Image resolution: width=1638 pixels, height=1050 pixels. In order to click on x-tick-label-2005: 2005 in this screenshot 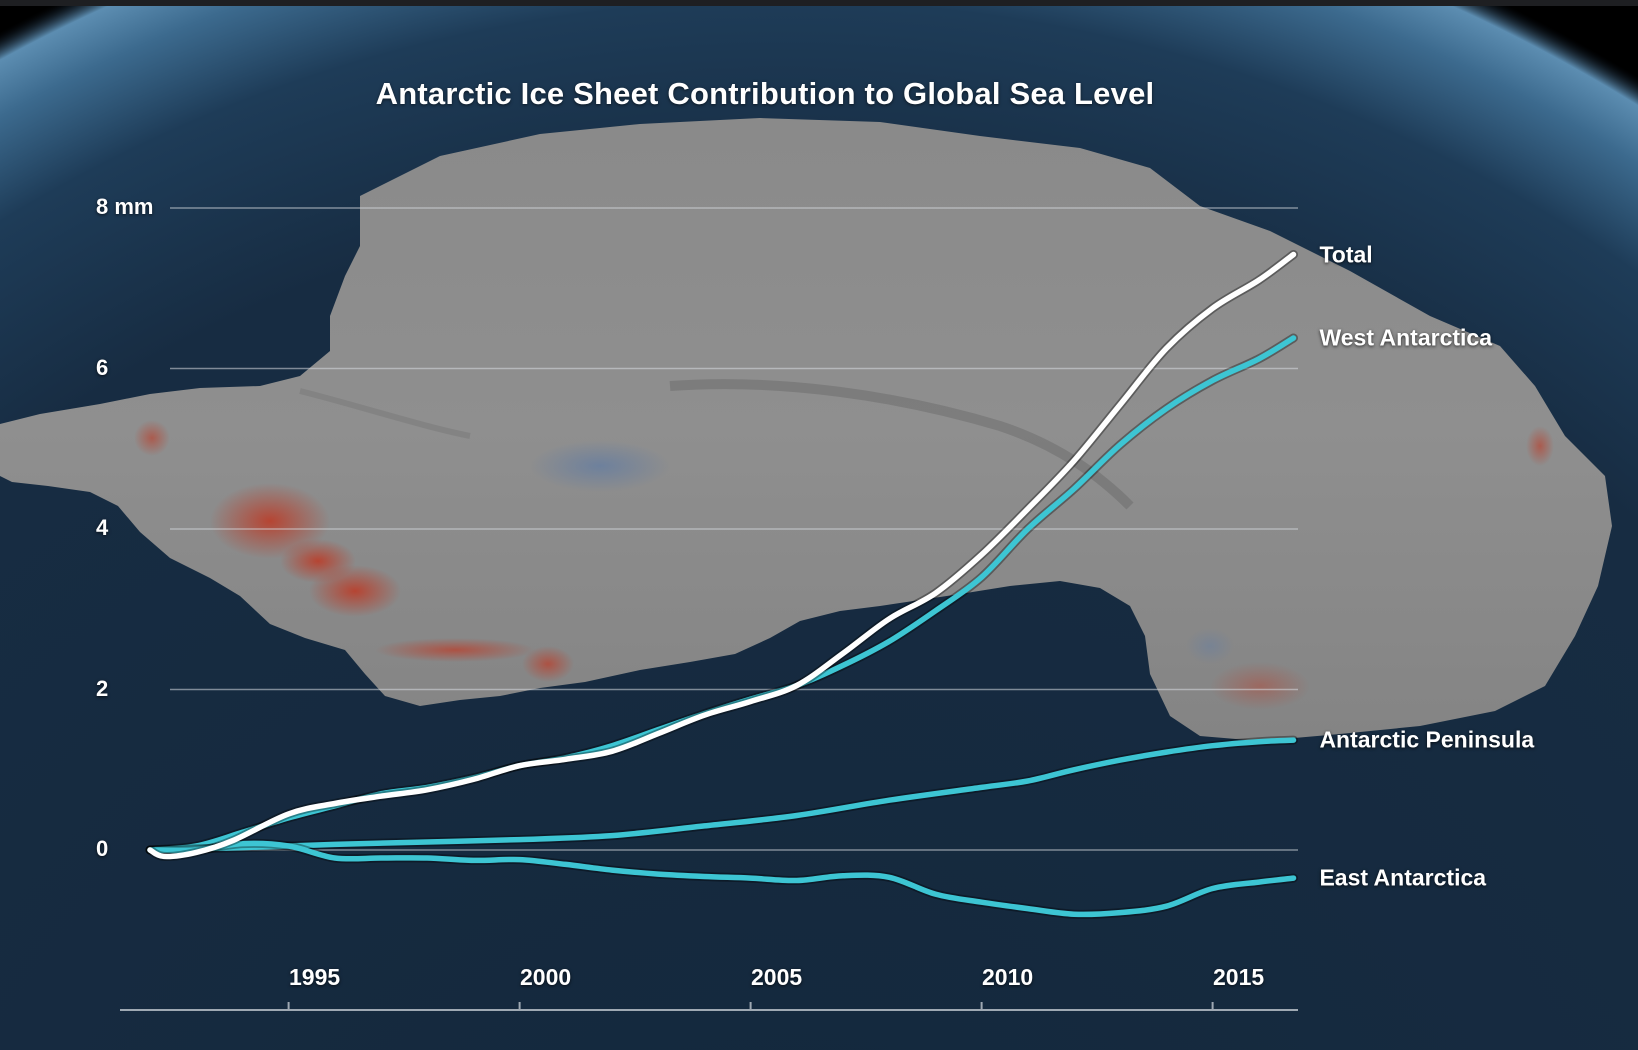, I will do `click(777, 977)`.